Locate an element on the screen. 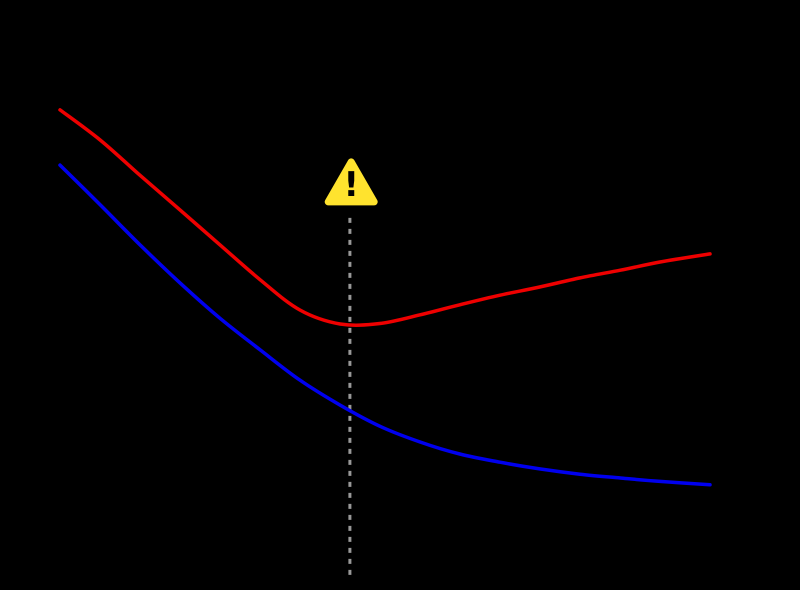 The image size is (800, 590). warning-triangle-shape is located at coordinates (351, 182).